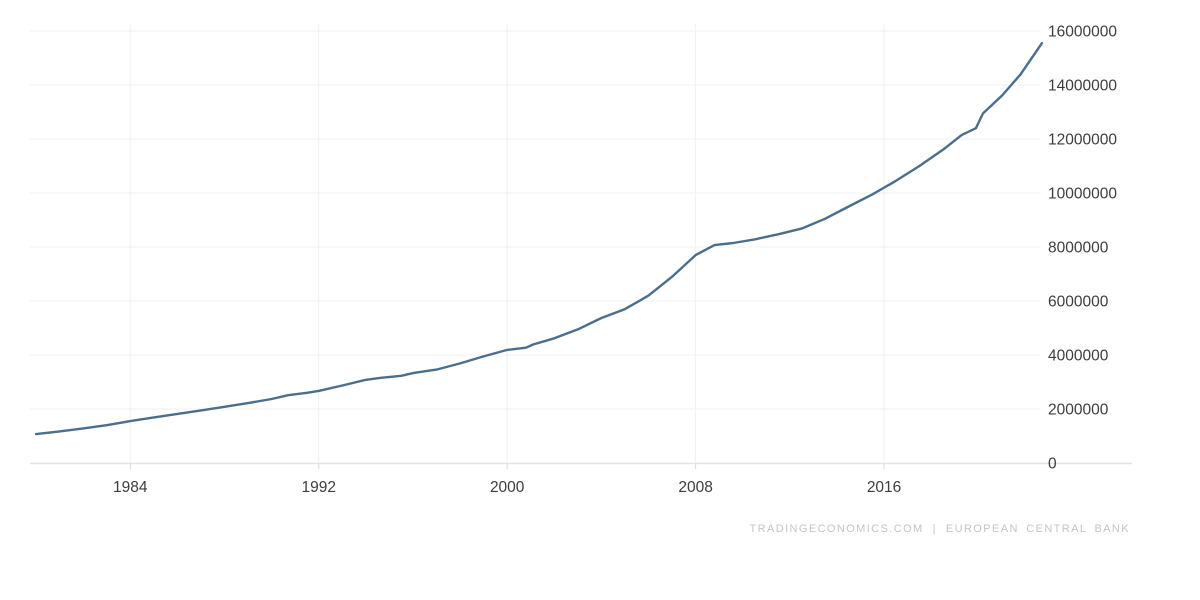 This screenshot has width=1200, height=600. I want to click on x-tick-label: 1984, so click(130, 487).